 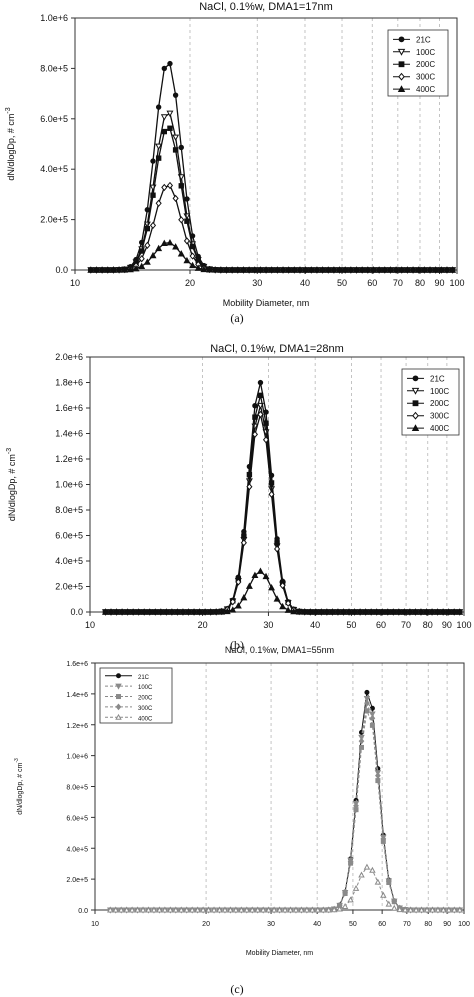 I want to click on y-tick-label: 1.0e+6, so click(x=77, y=757).